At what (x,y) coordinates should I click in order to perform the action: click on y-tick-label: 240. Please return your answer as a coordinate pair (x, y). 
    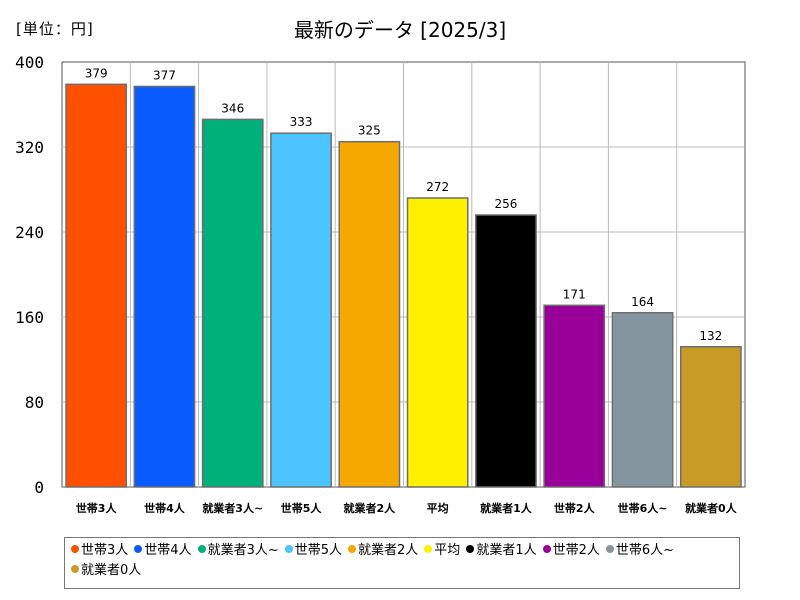
    Looking at the image, I should click on (29, 232).